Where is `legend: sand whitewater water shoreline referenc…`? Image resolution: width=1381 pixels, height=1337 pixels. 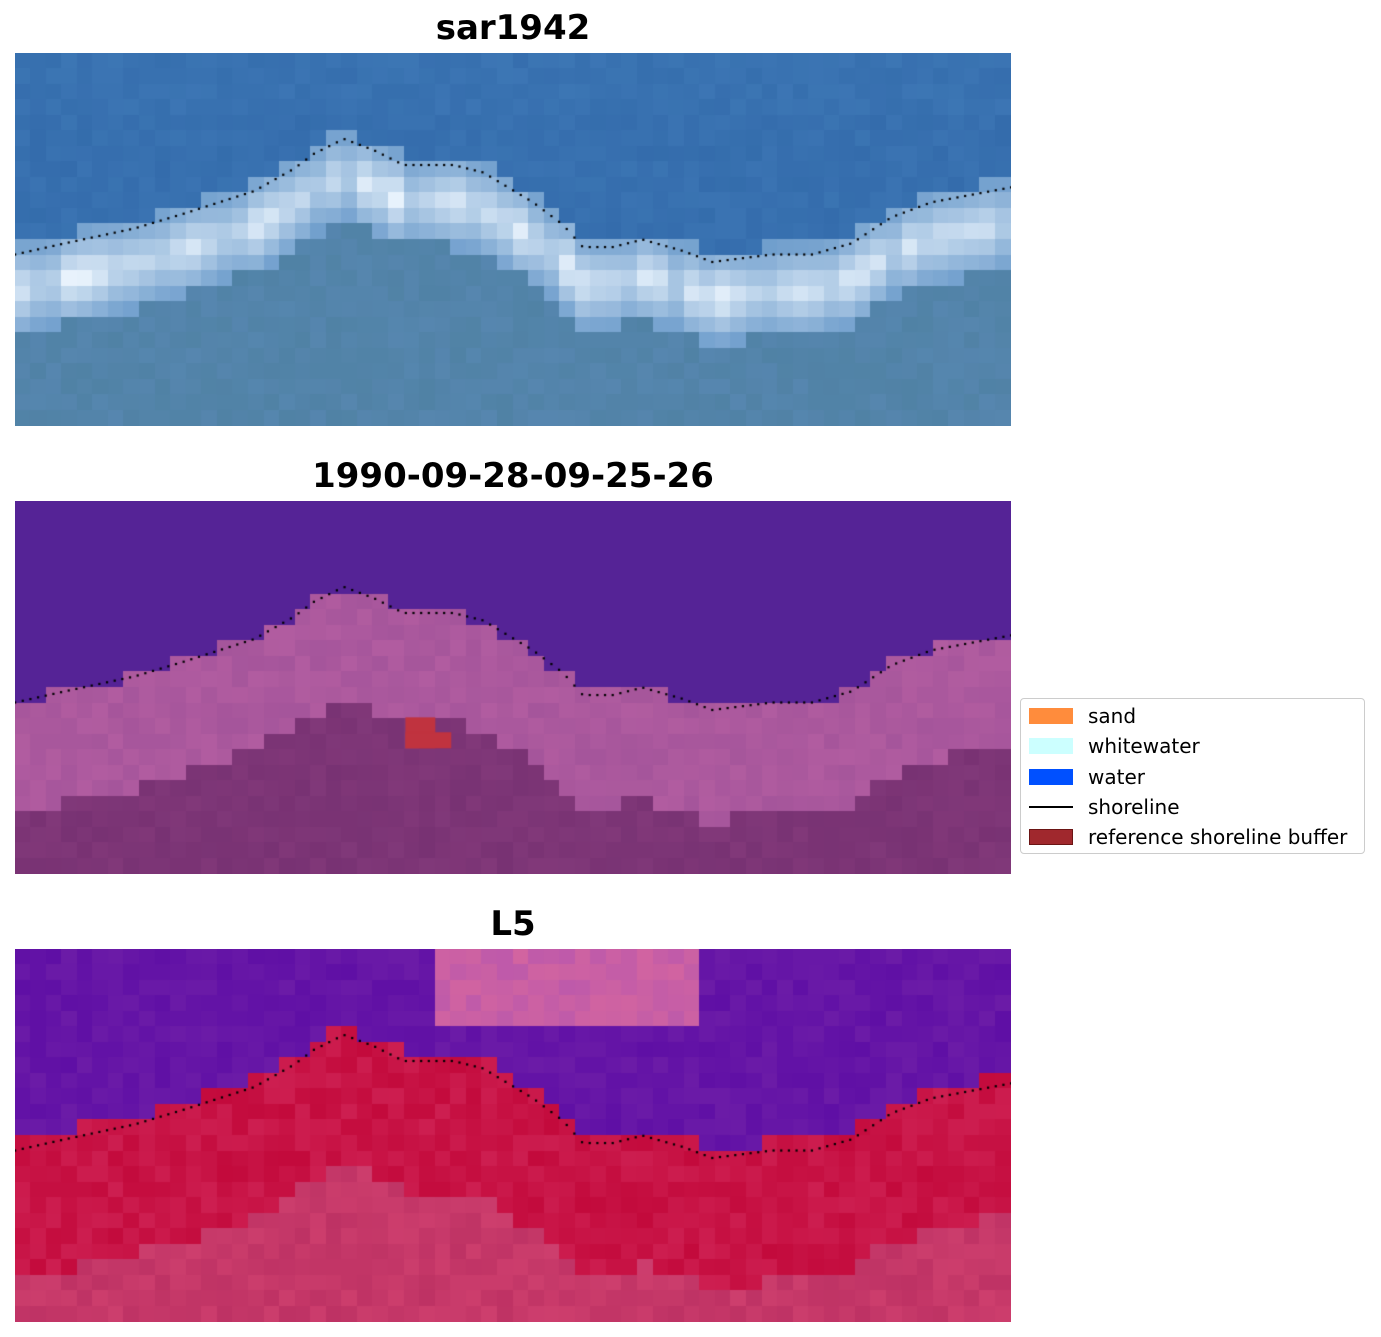
legend: sand whitewater water shoreline referenc… is located at coordinates (1192, 776).